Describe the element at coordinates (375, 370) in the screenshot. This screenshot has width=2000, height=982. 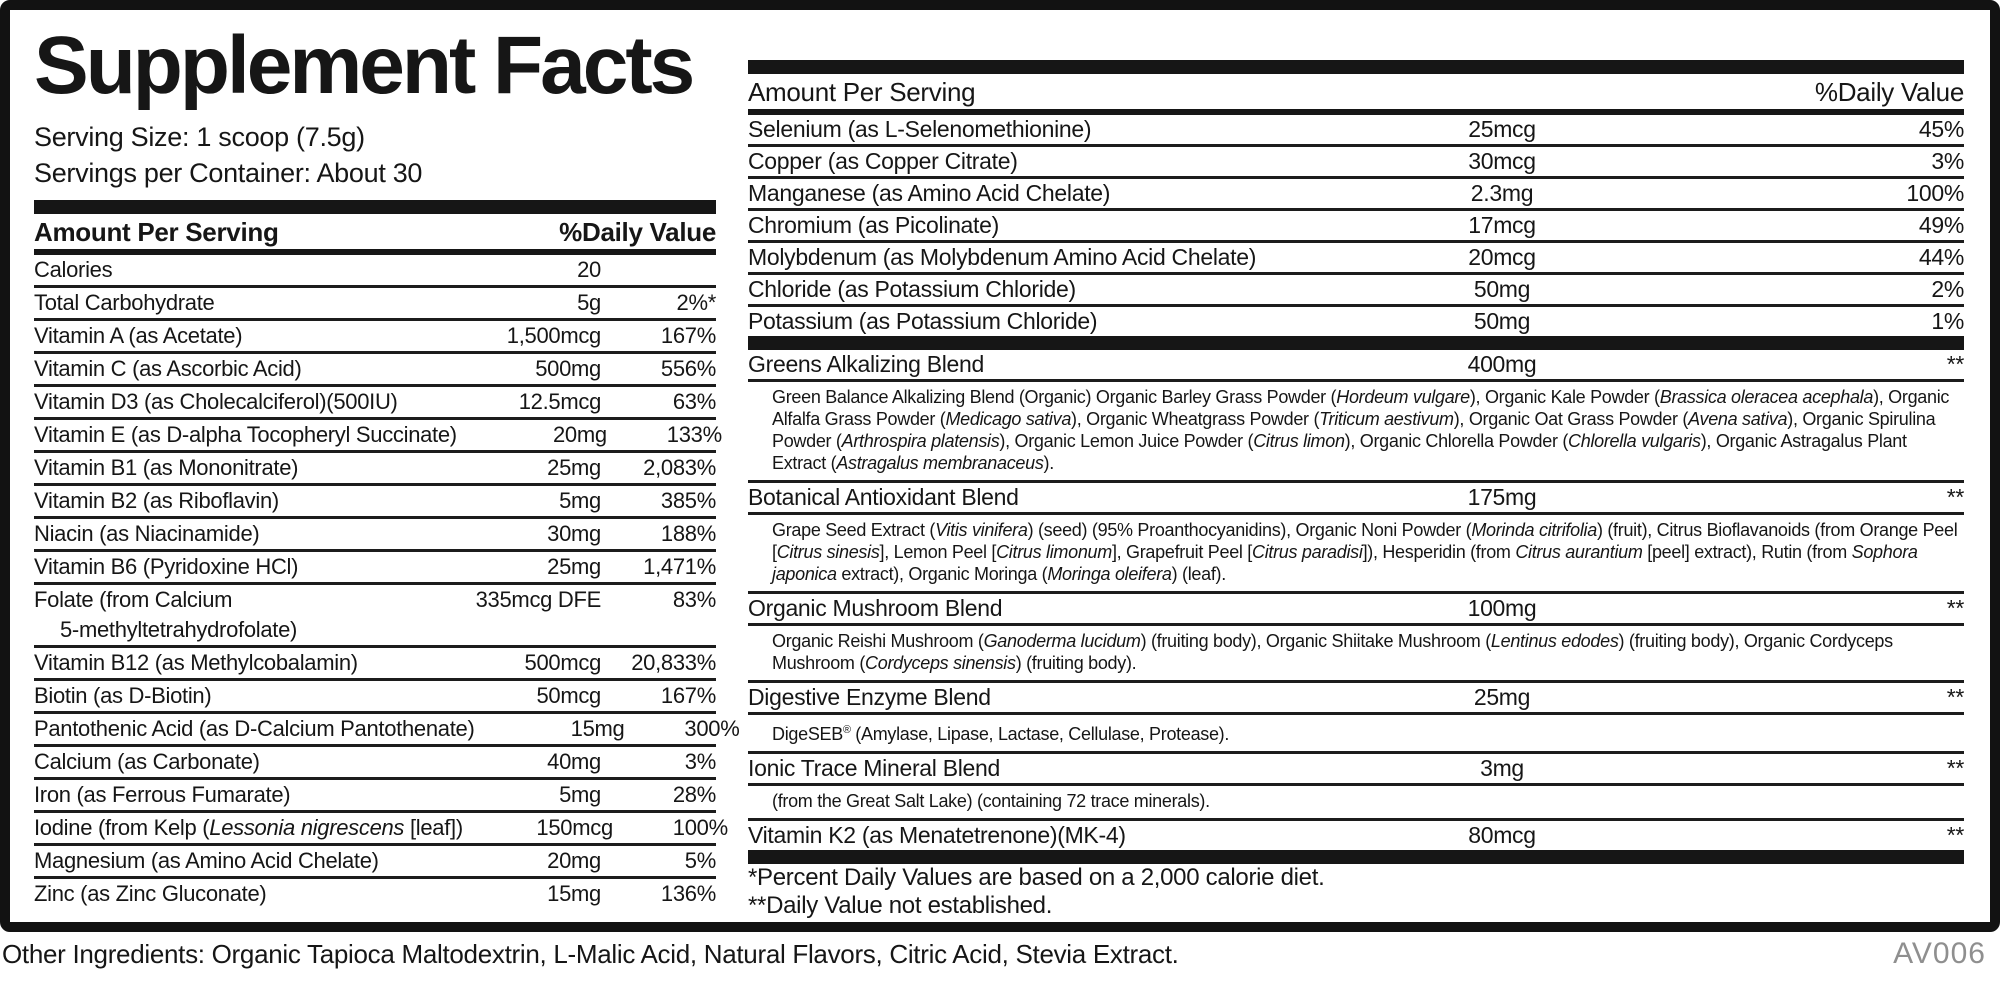
I see `table-row: Vitamin C (as Ascorbic Acid) 500mg 556%` at that location.